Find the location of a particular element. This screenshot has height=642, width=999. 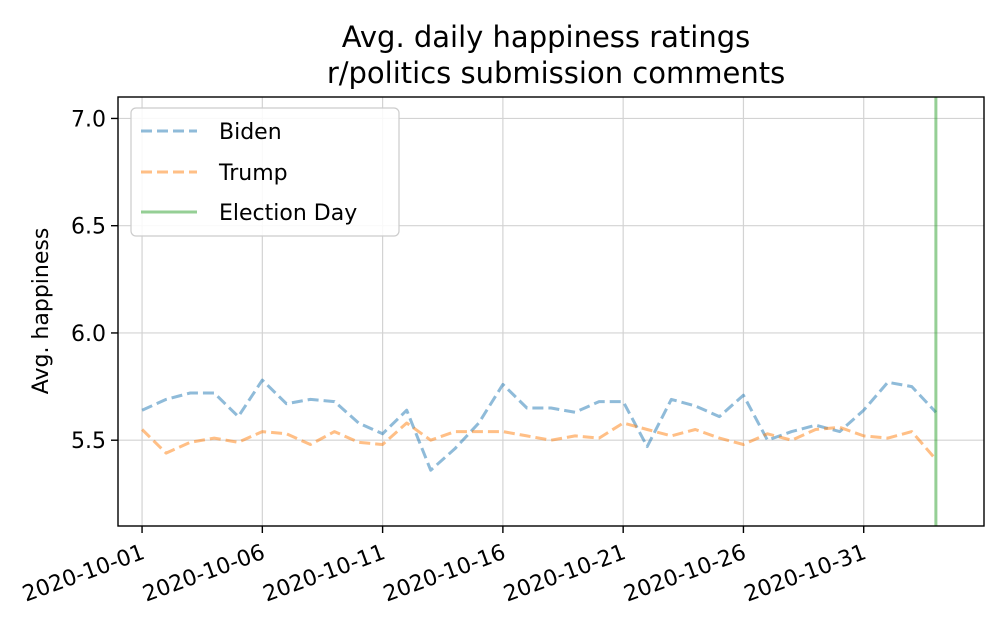

x-tick-label: 2020-10-11 is located at coordinates (324, 573).